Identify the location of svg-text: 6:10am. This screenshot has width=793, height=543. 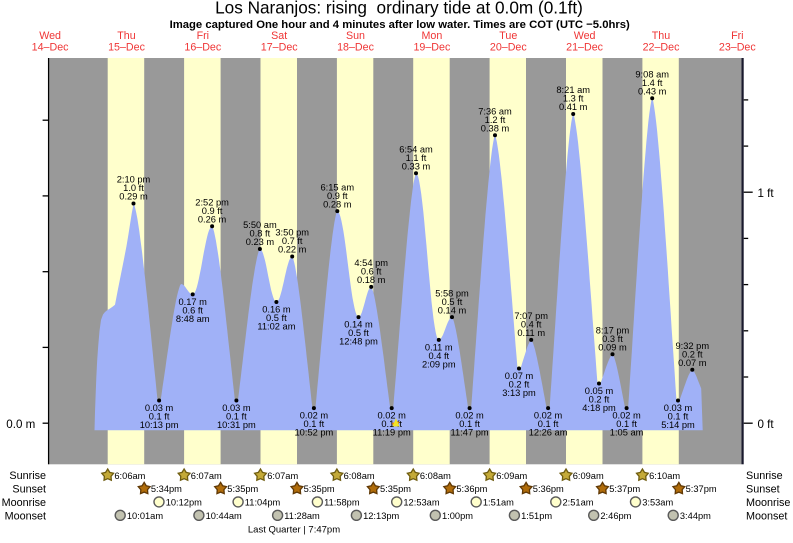
(664, 476).